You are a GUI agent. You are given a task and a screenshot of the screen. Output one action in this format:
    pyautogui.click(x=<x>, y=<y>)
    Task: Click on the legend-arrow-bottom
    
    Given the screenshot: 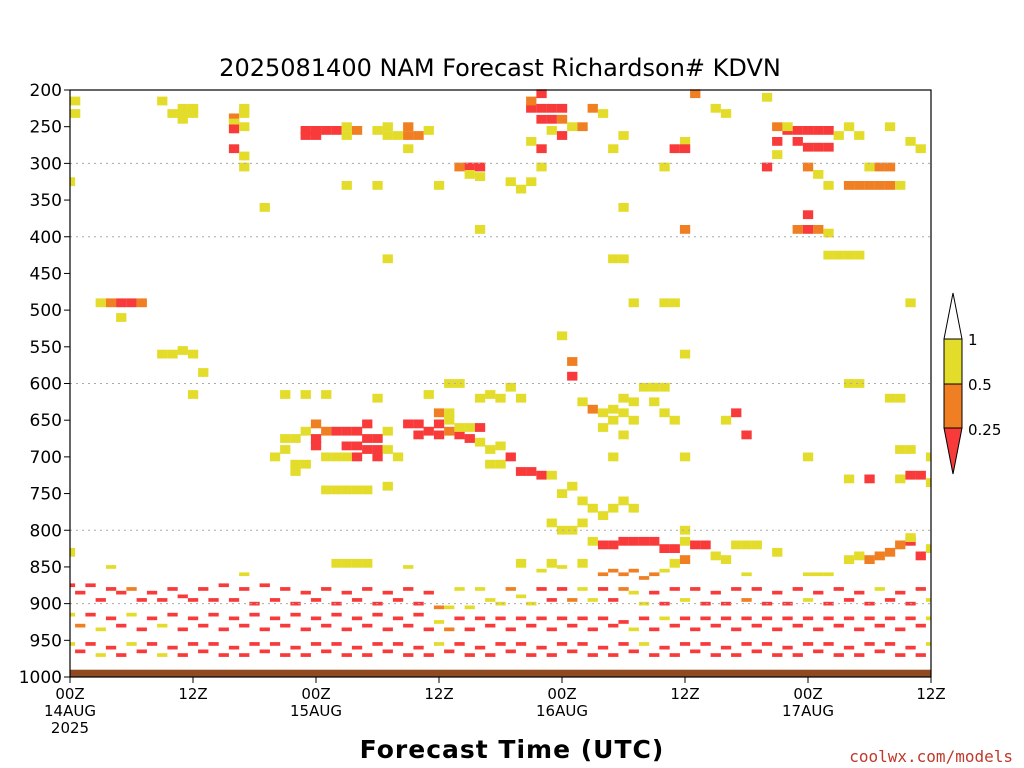 What is the action you would take?
    pyautogui.click(x=953, y=451)
    